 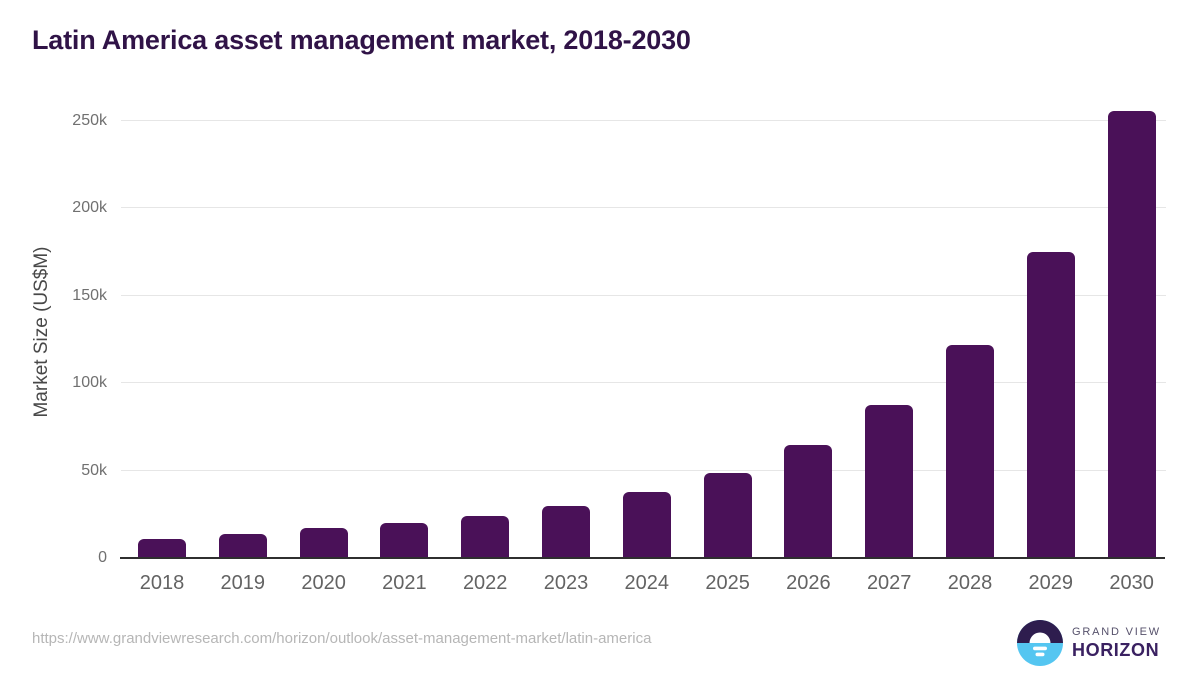 What do you see at coordinates (808, 583) in the screenshot?
I see `x-tick-2026: 2026` at bounding box center [808, 583].